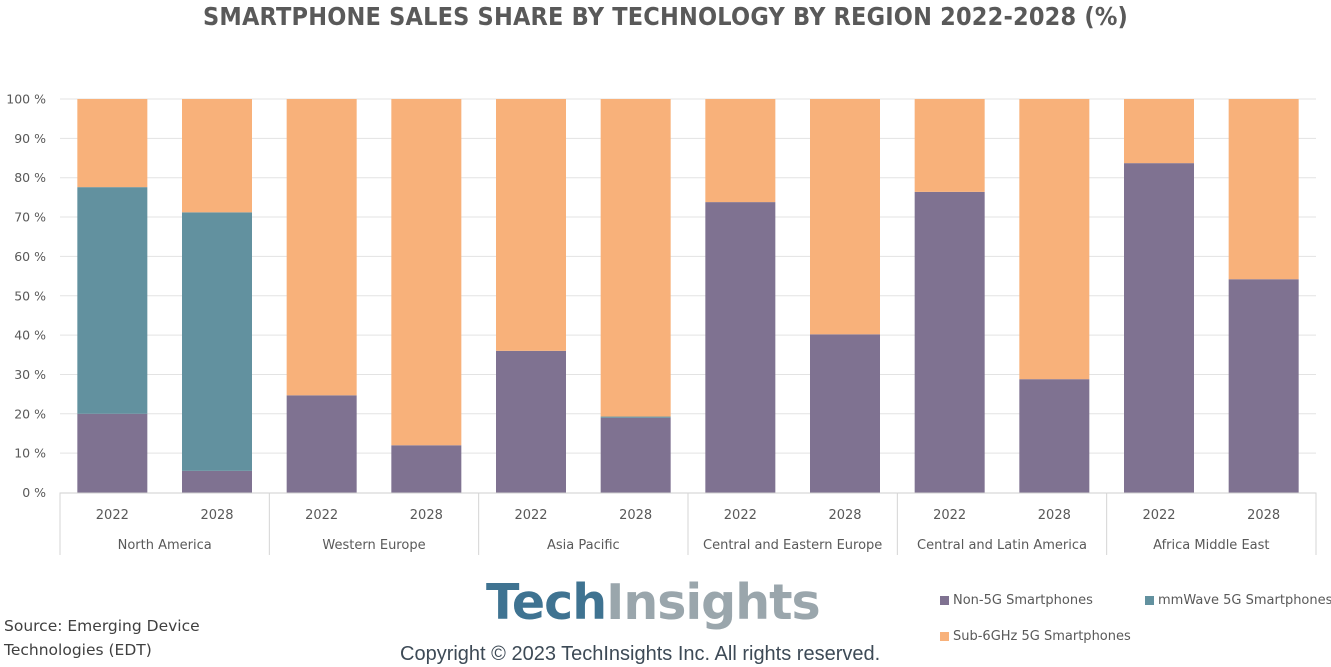  Describe the element at coordinates (30, 374) in the screenshot. I see `y-tick-label: 30 %` at that location.